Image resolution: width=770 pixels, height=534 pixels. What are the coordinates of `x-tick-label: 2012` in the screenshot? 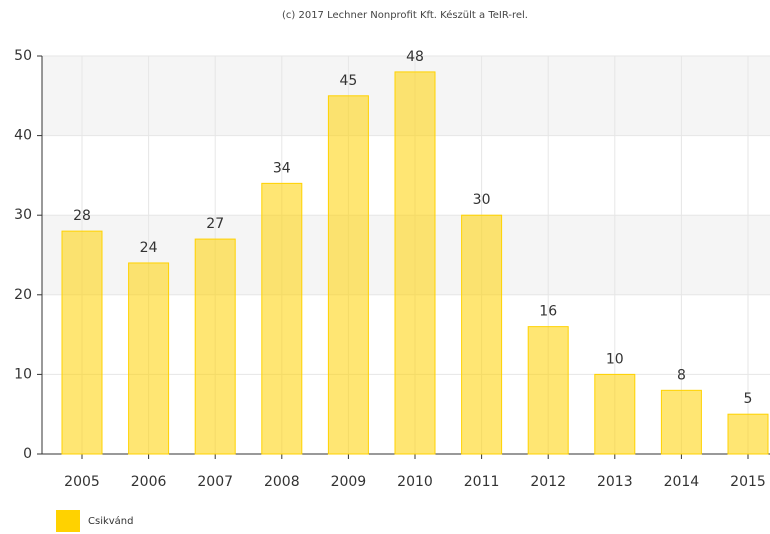 It's located at (548, 482).